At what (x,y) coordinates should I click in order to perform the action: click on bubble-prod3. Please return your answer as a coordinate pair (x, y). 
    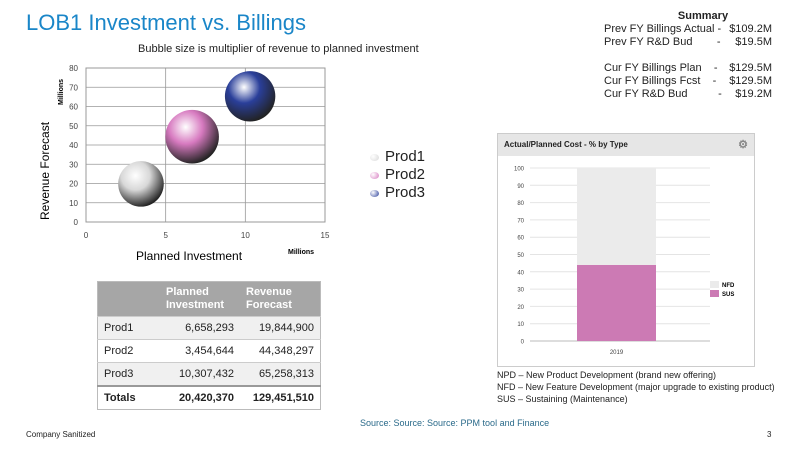
    Looking at the image, I should click on (250, 96).